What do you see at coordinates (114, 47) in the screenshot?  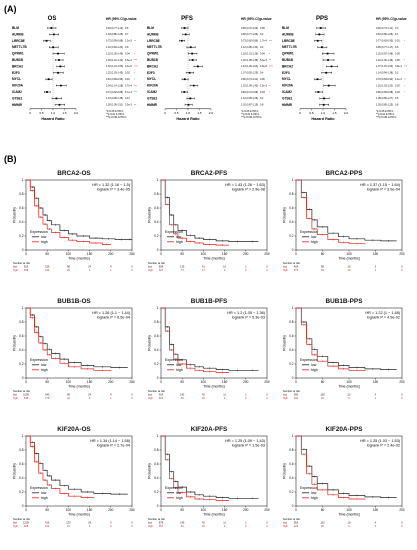 I see `fp-os-hr-value: 1.01 (0.84-1.23)` at bounding box center [114, 47].